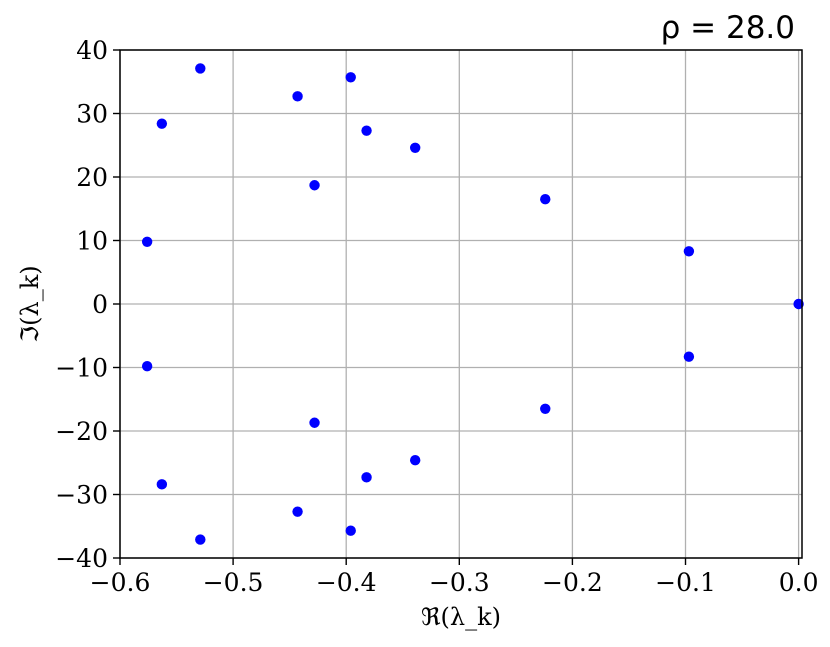 The width and height of the screenshot is (830, 647). What do you see at coordinates (92, 241) in the screenshot?
I see `y-tick-label: 10` at bounding box center [92, 241].